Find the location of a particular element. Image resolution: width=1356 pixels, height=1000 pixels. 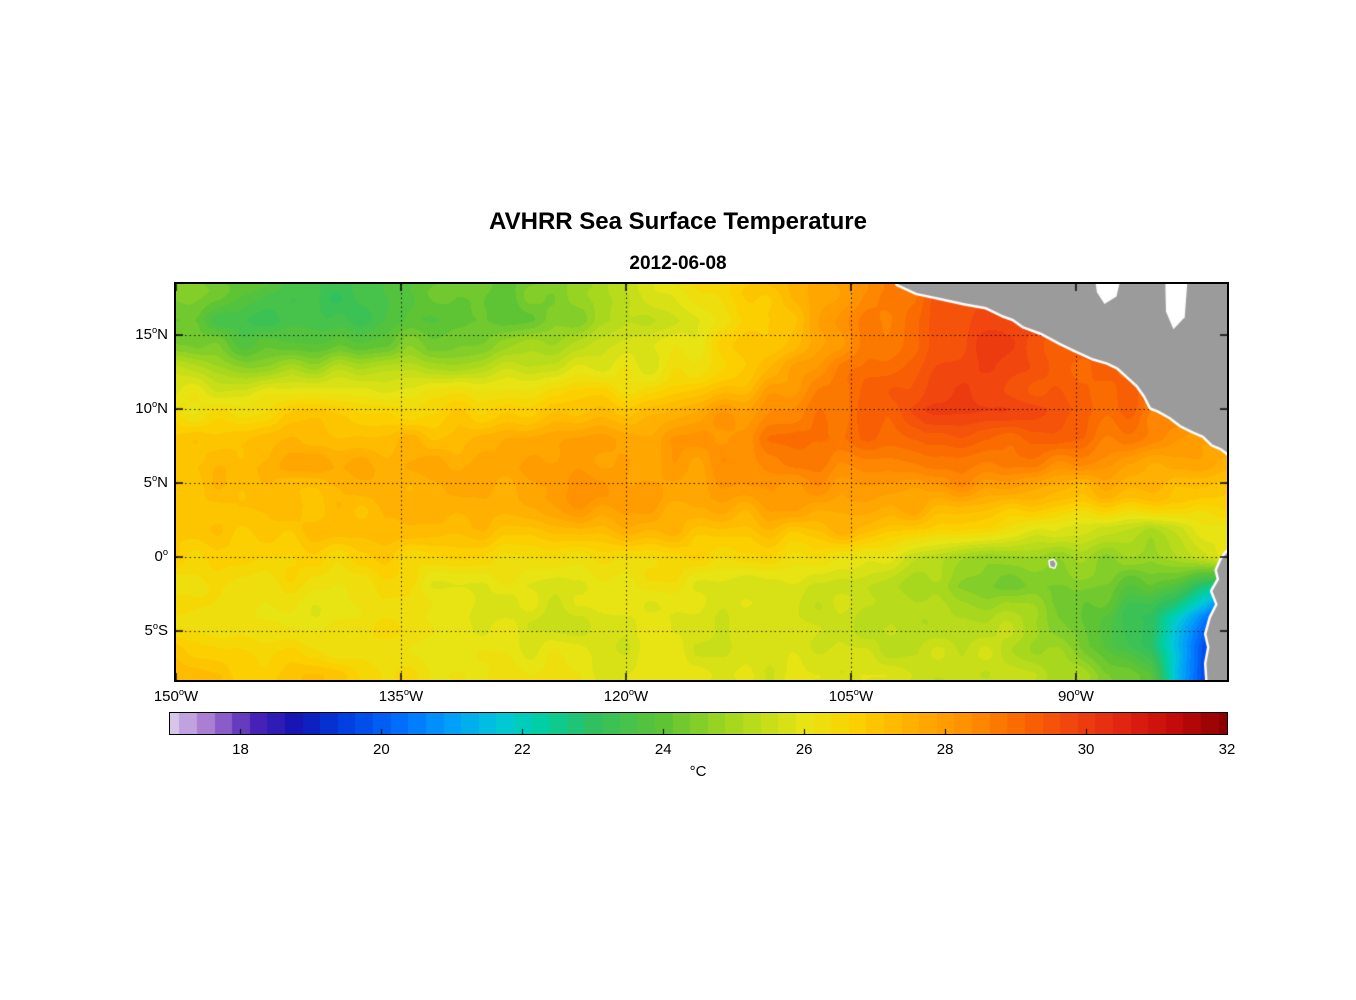

colorbar-unit-label: °C is located at coordinates (698, 771).